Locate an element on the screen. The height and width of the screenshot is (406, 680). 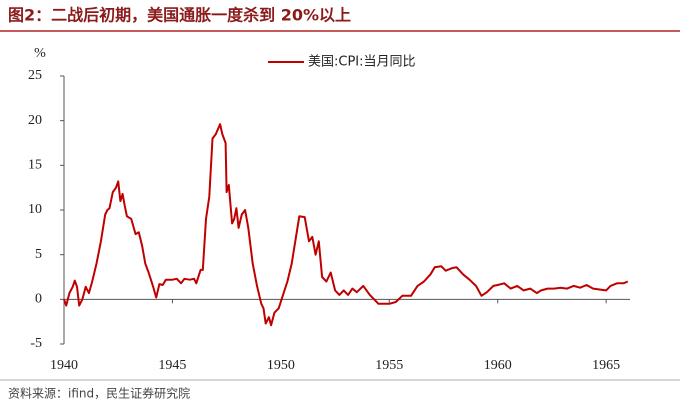
x-tick-label: 1955 is located at coordinates (389, 365).